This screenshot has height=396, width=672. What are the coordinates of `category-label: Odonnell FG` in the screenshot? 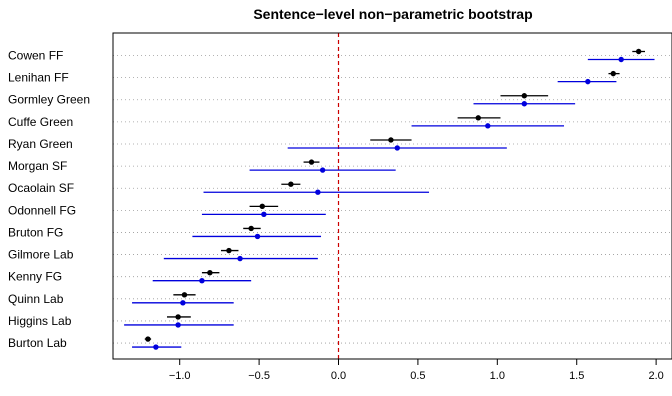 It's located at (42, 210).